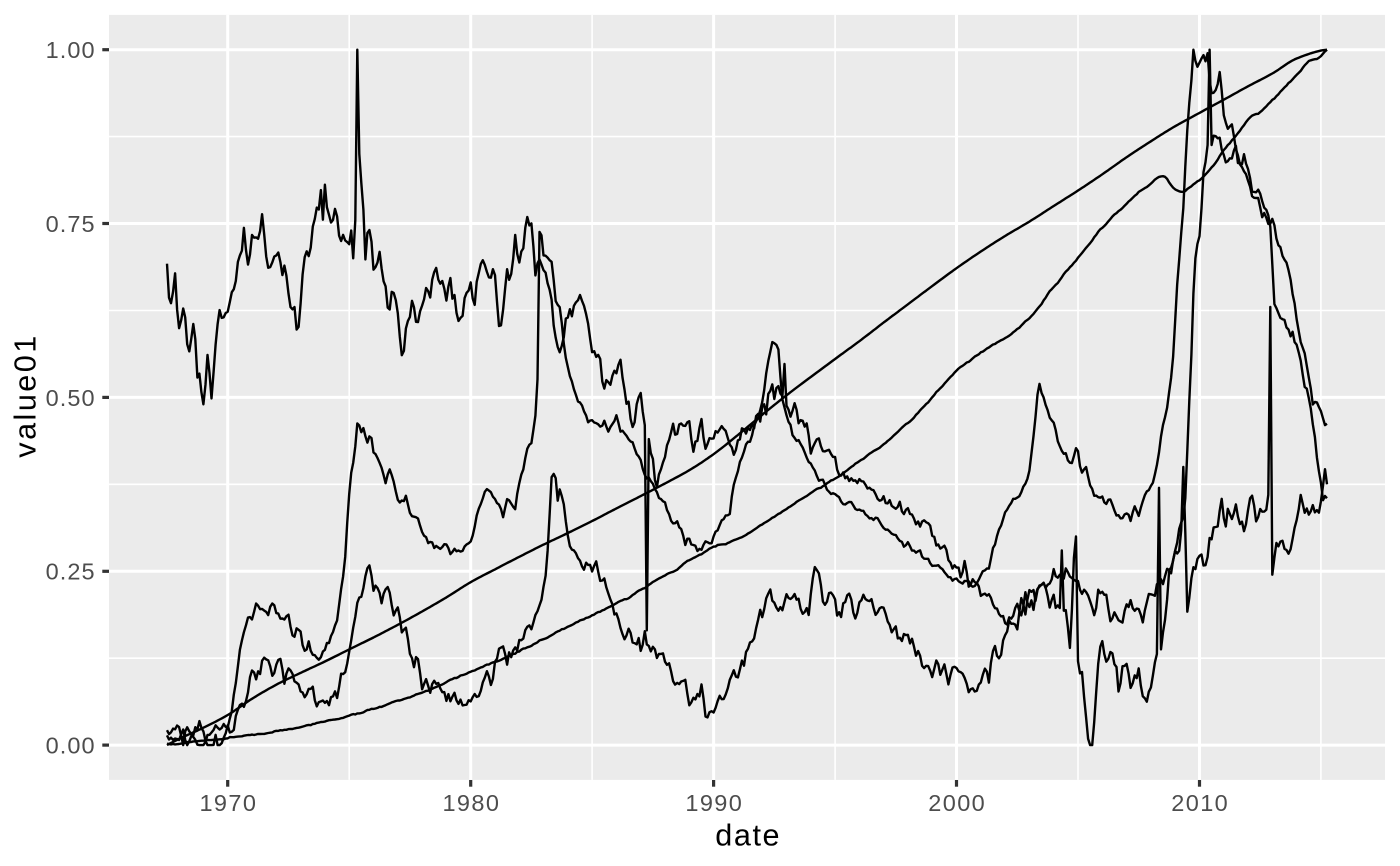  What do you see at coordinates (70, 224) in the screenshot?
I see `svg-text: 0.75` at bounding box center [70, 224].